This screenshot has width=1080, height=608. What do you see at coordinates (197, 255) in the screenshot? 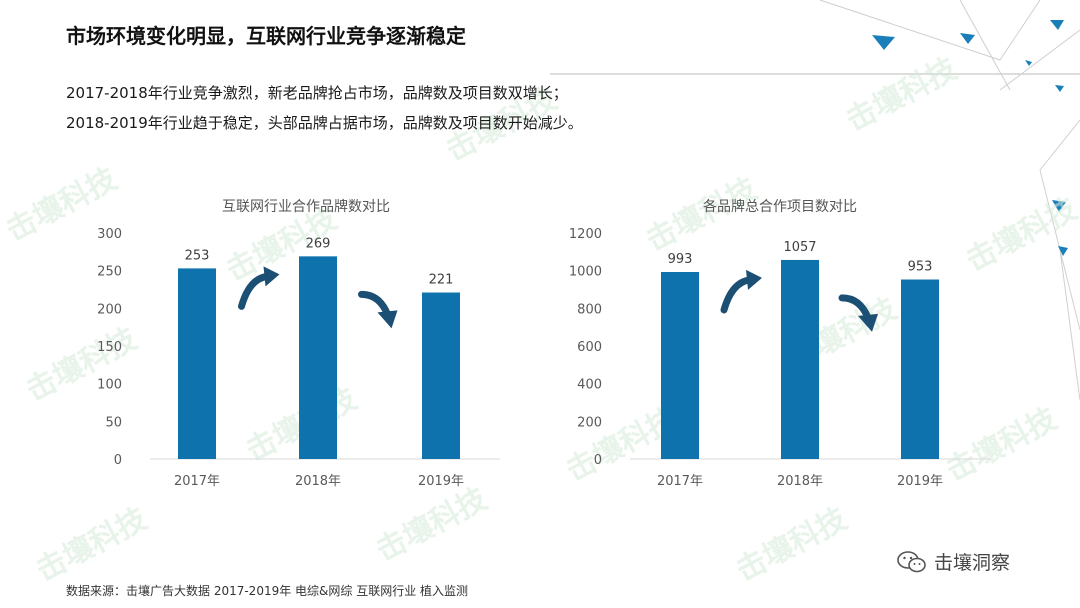
I see `data-label: 253` at bounding box center [197, 255].